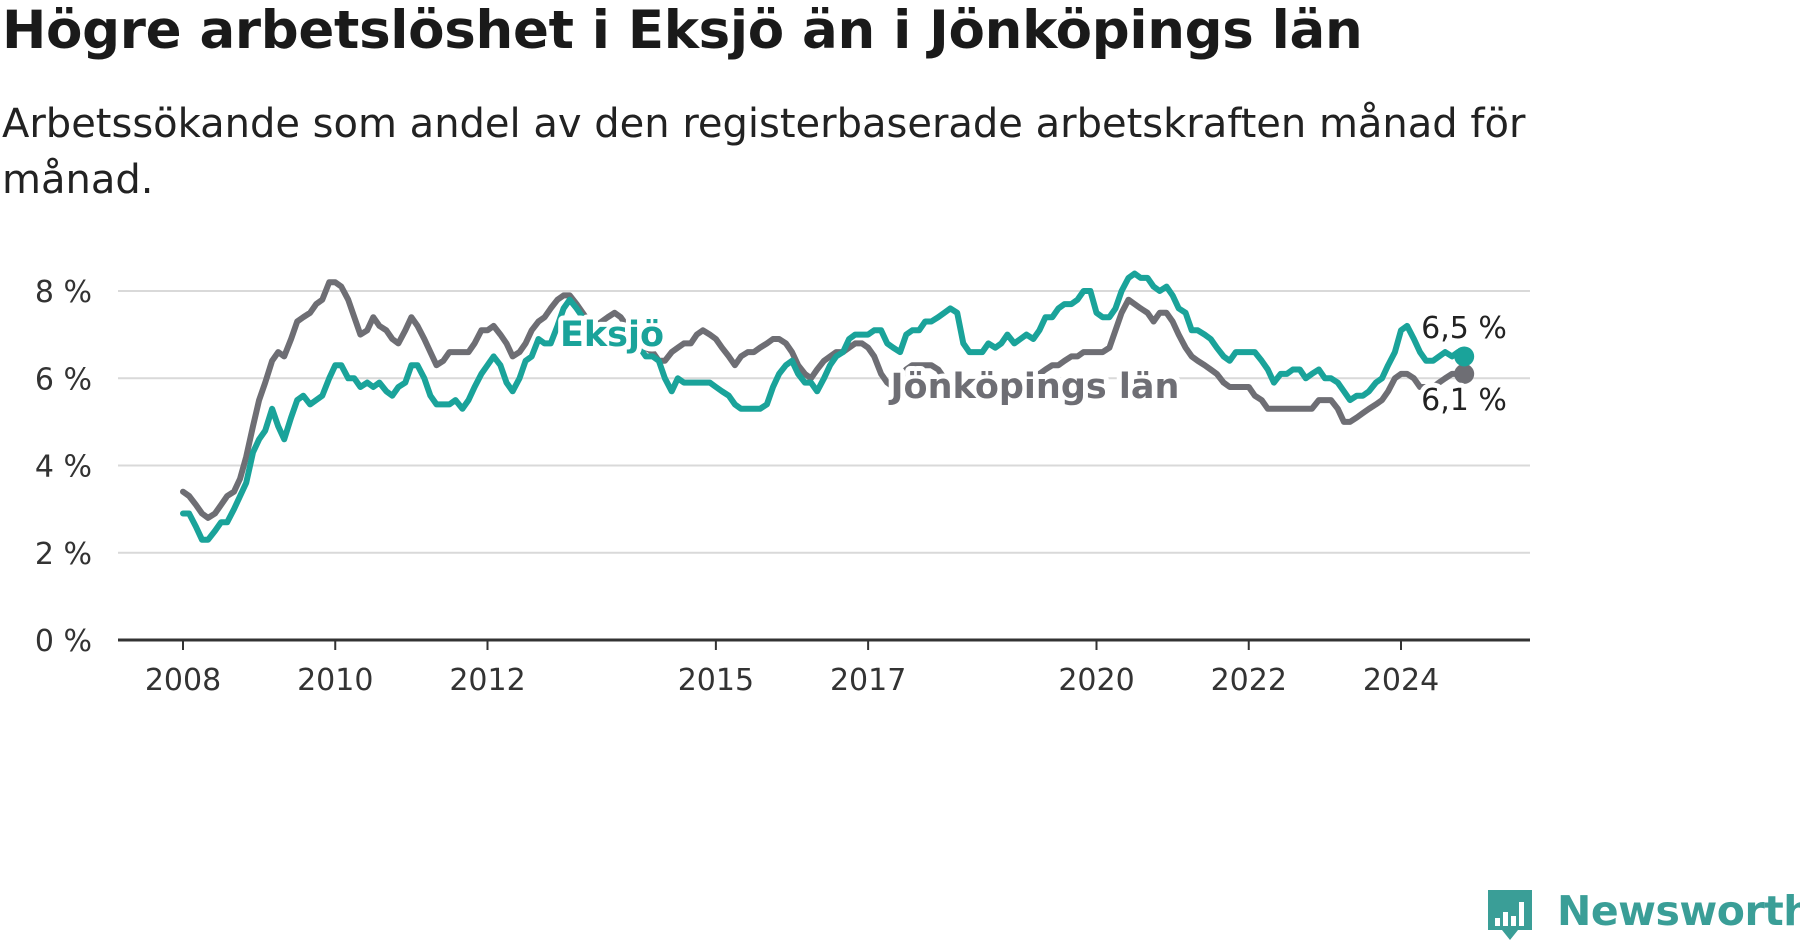 The width and height of the screenshot is (1800, 948). What do you see at coordinates (1510, 915) in the screenshot?
I see `newsworthy-bar-chart-icon` at bounding box center [1510, 915].